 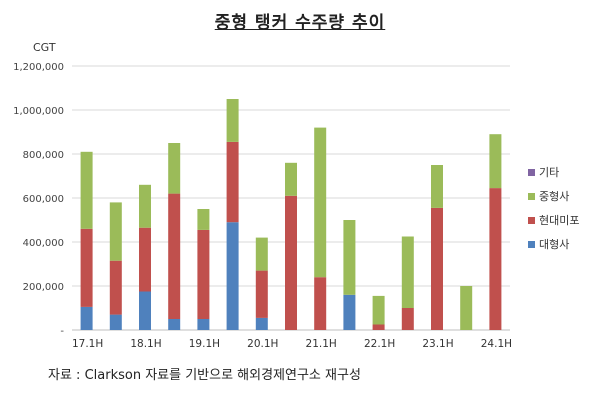 What do you see at coordinates (38, 67) in the screenshot?
I see `y-tick-label: 1,200,000` at bounding box center [38, 67].